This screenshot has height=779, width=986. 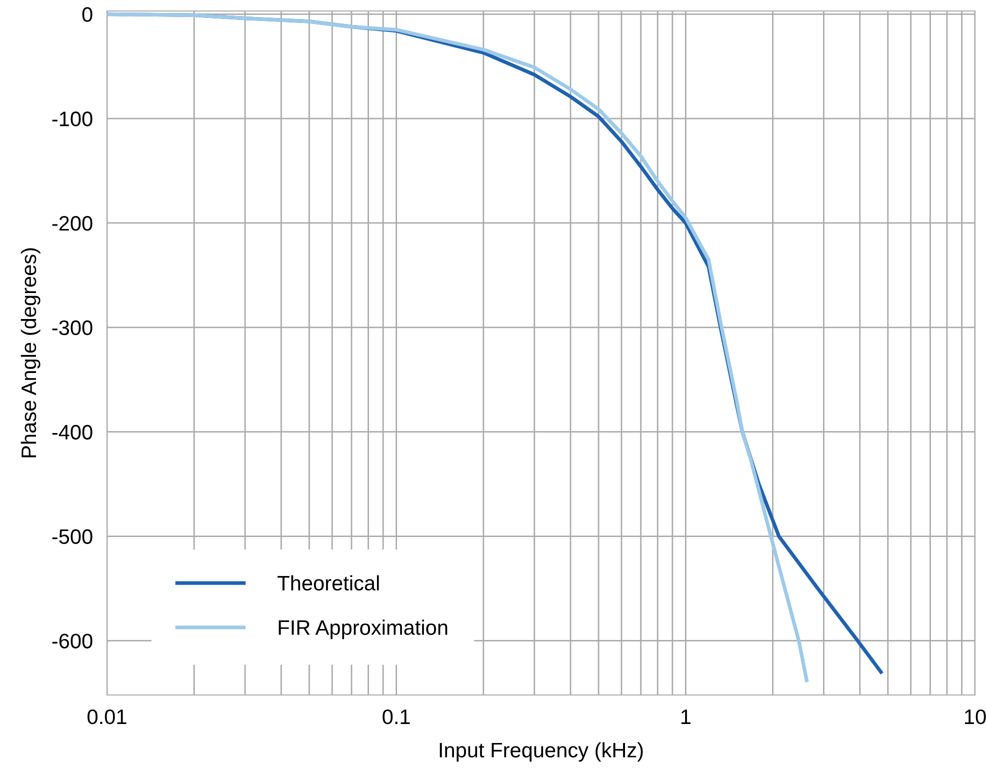 I want to click on y-tick-label: -200, so click(x=72, y=223).